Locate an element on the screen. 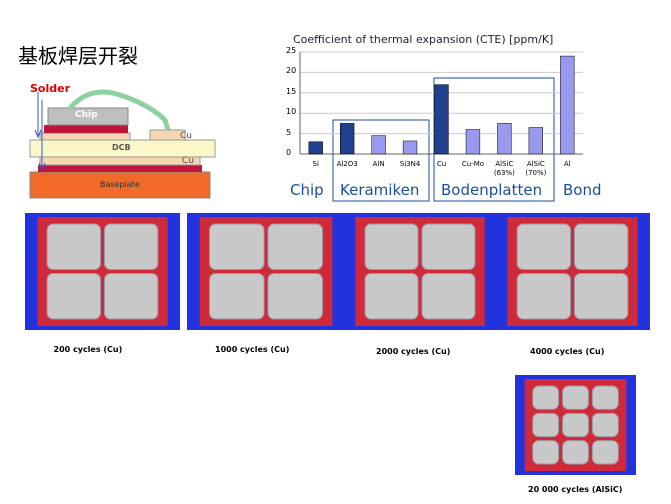 The image size is (671, 504). image-caption: 1000 cycles (Cu) is located at coordinates (252, 349).